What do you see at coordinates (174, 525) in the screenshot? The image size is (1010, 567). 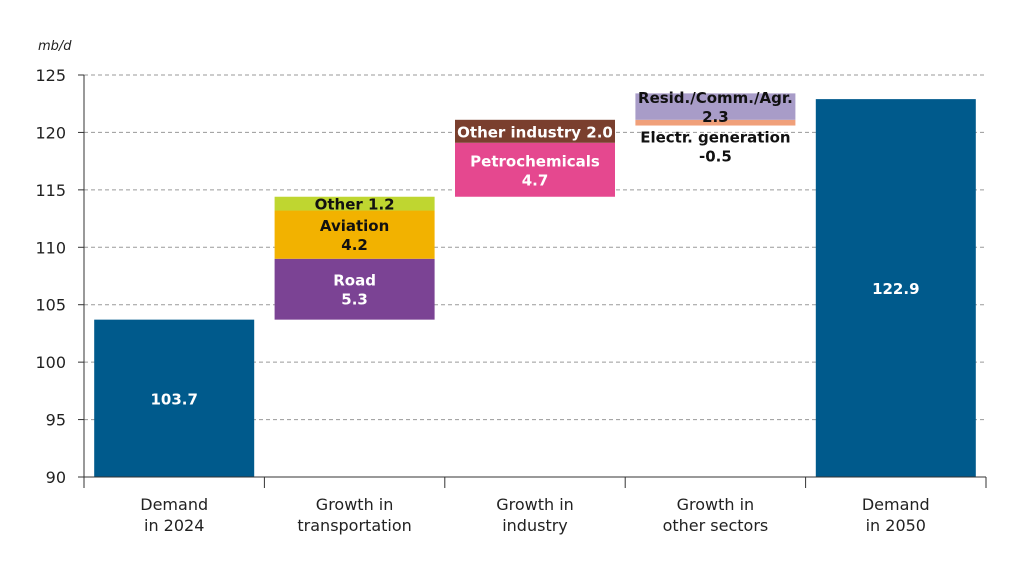 I see `x-category-label: in 2024` at bounding box center [174, 525].